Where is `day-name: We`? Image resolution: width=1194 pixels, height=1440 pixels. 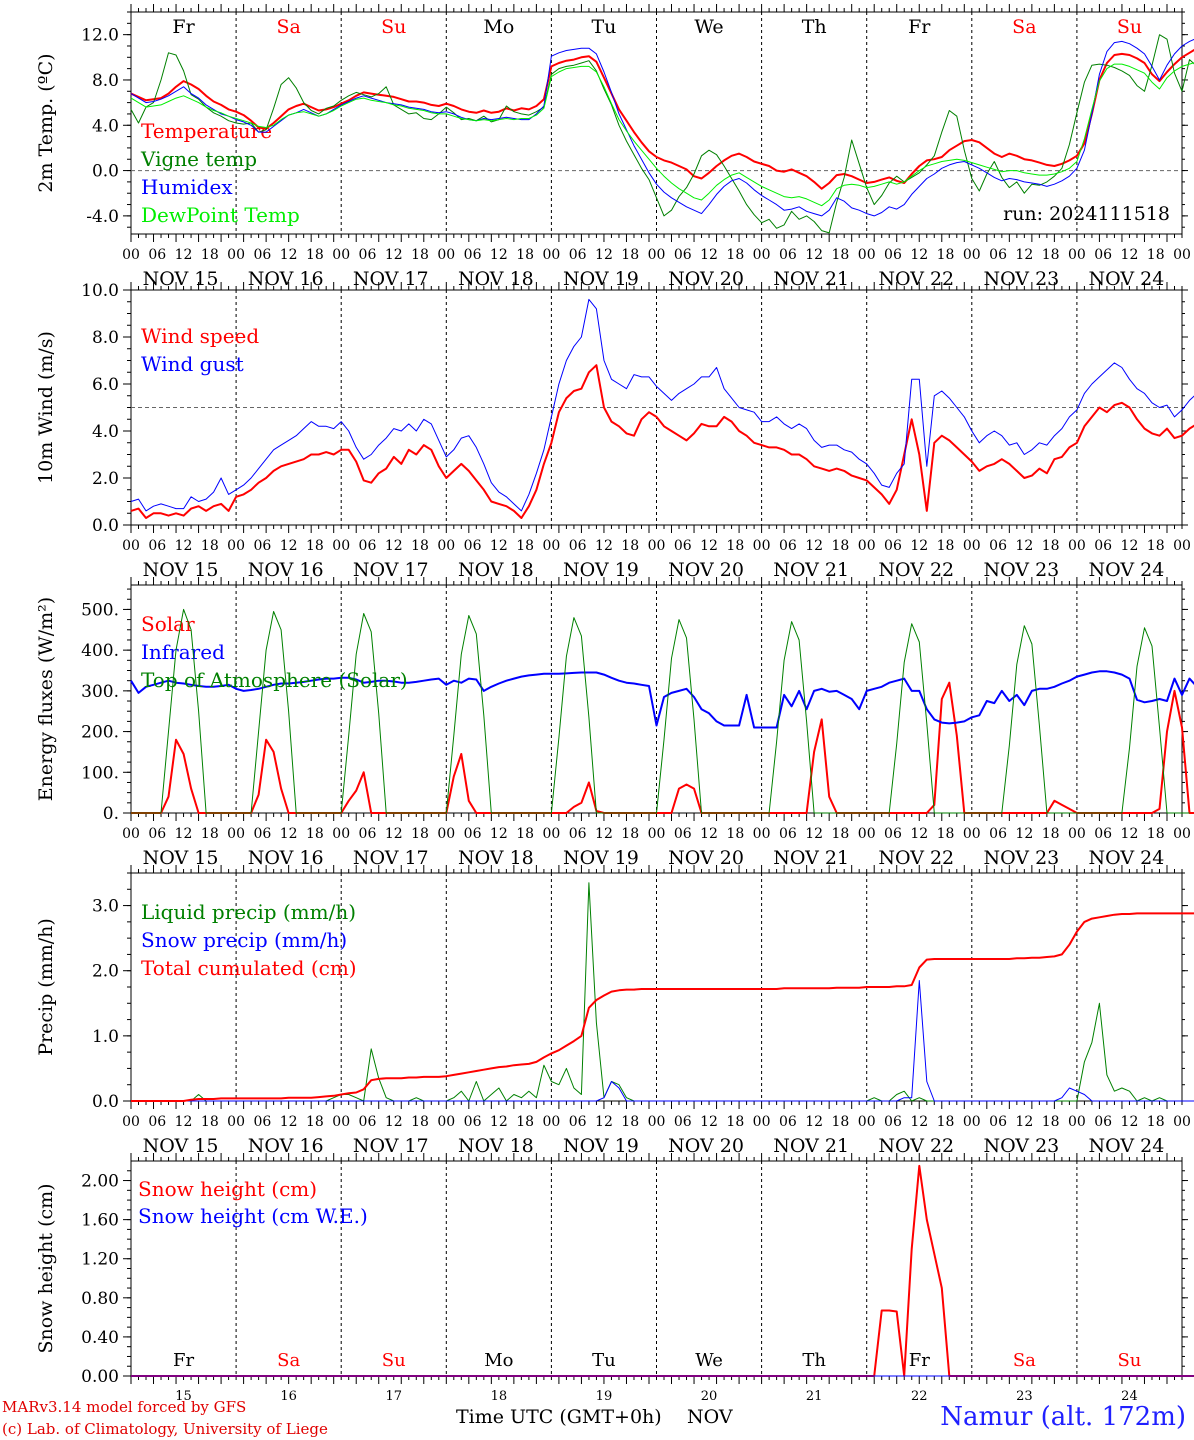 day-name: We is located at coordinates (709, 1360).